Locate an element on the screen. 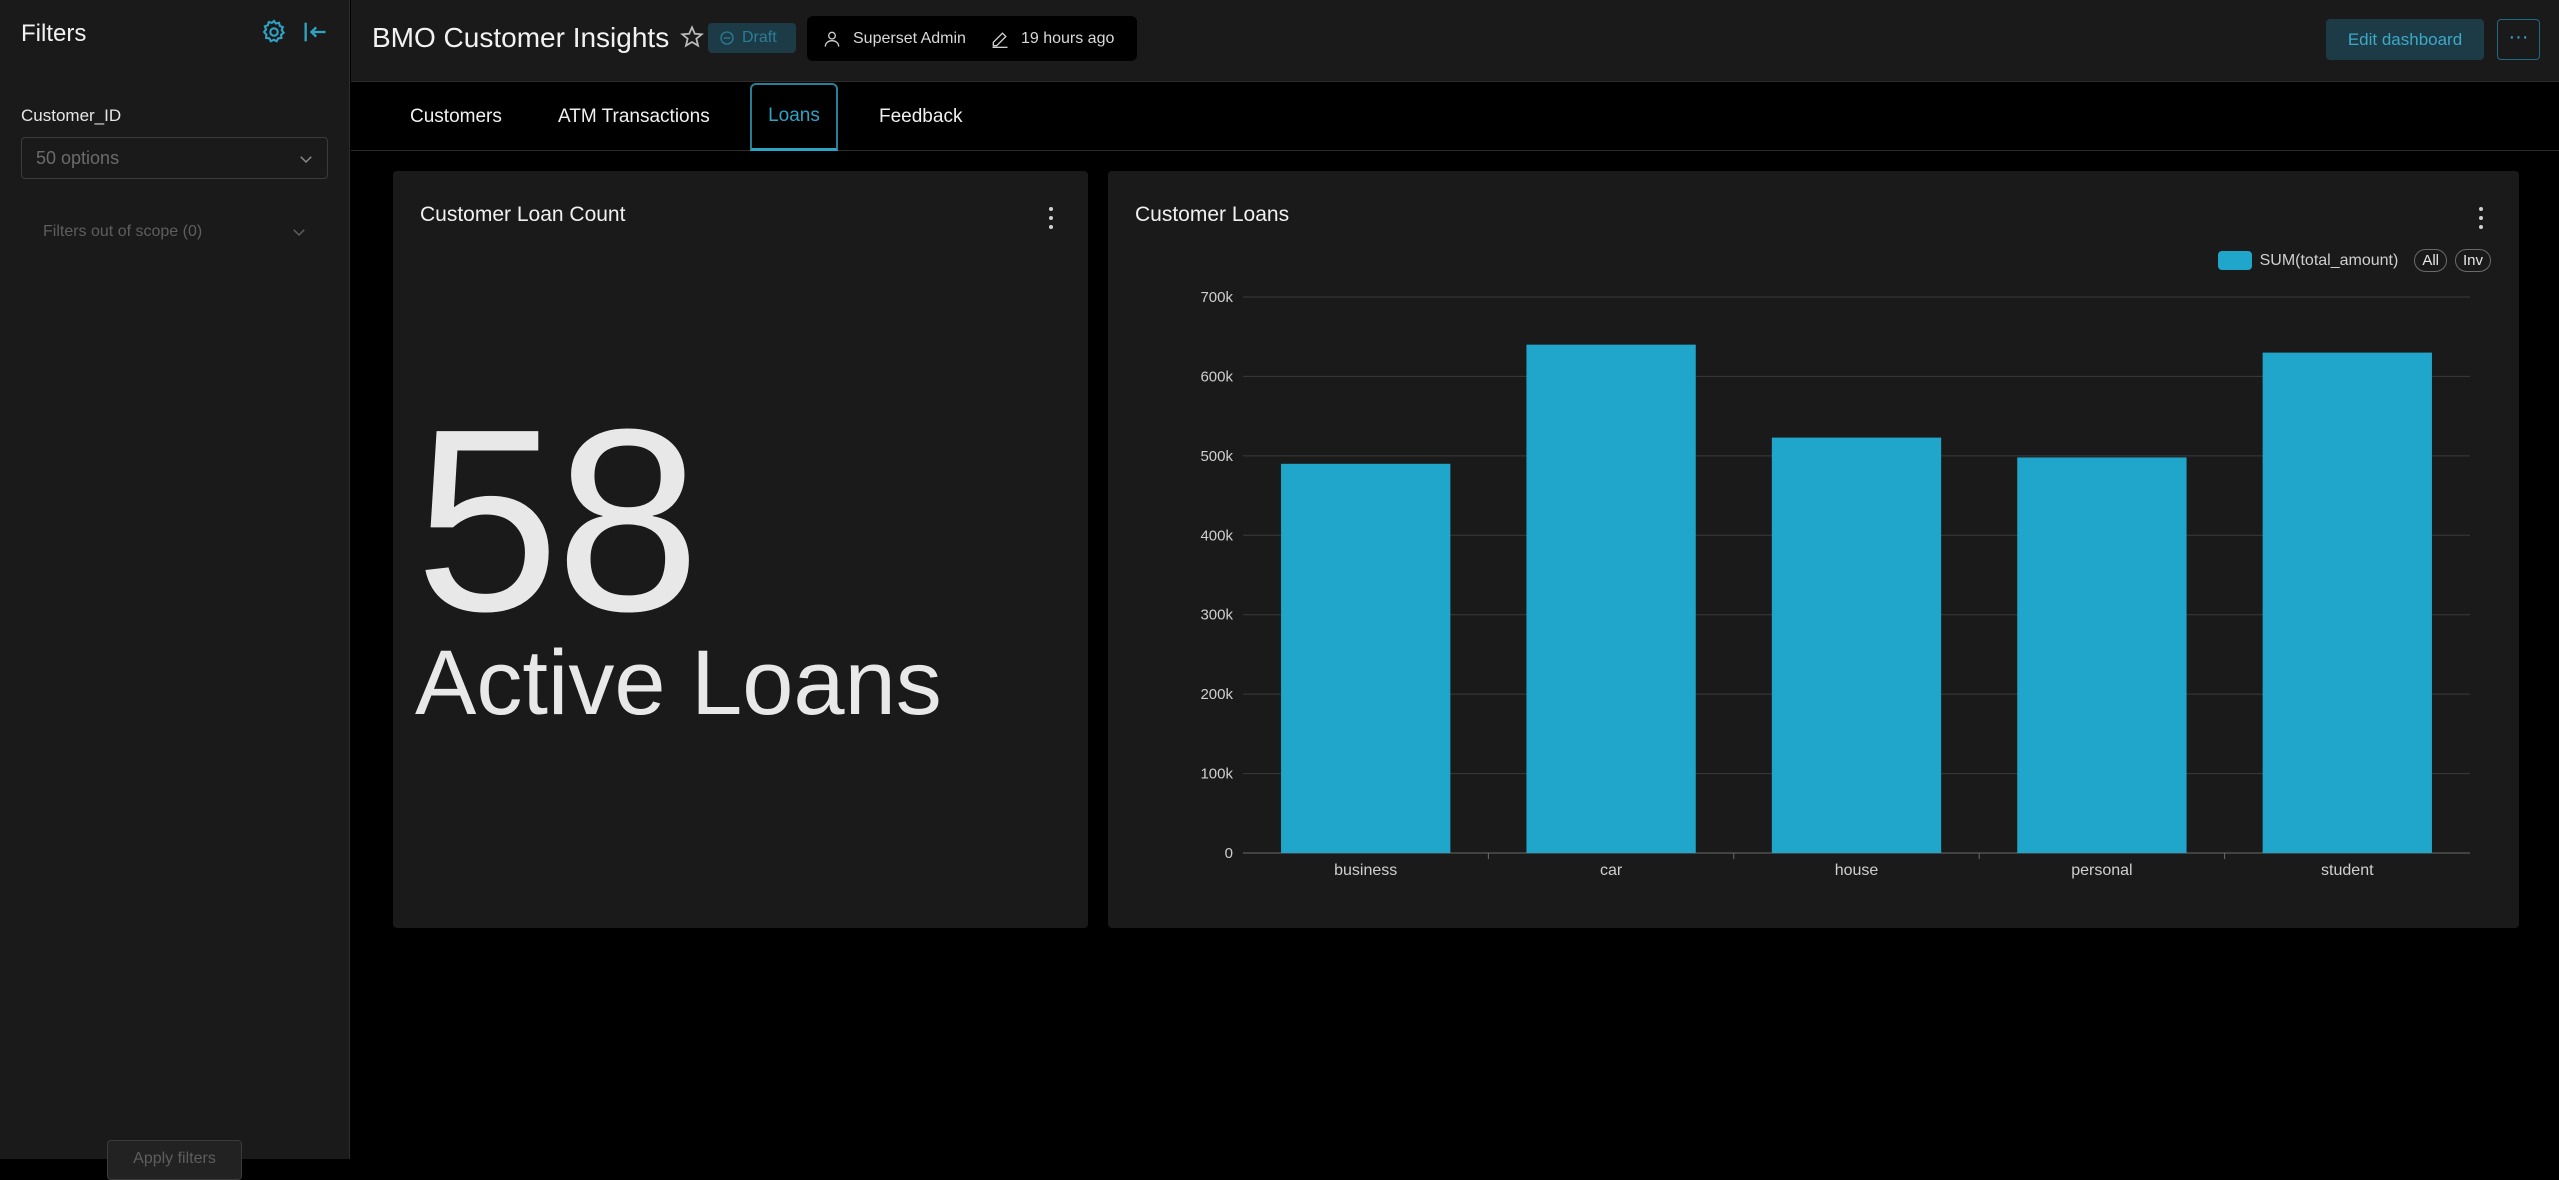 This screenshot has width=2559, height=1180. edit-dashboard-button: Edit dashboard is located at coordinates (2405, 39).